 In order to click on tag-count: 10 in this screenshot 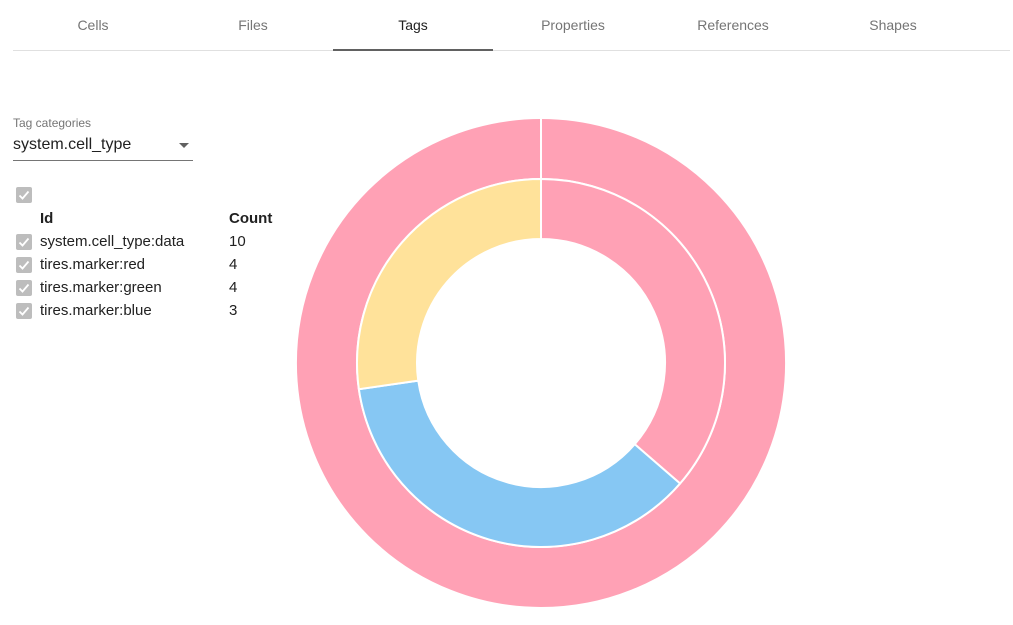, I will do `click(237, 241)`.